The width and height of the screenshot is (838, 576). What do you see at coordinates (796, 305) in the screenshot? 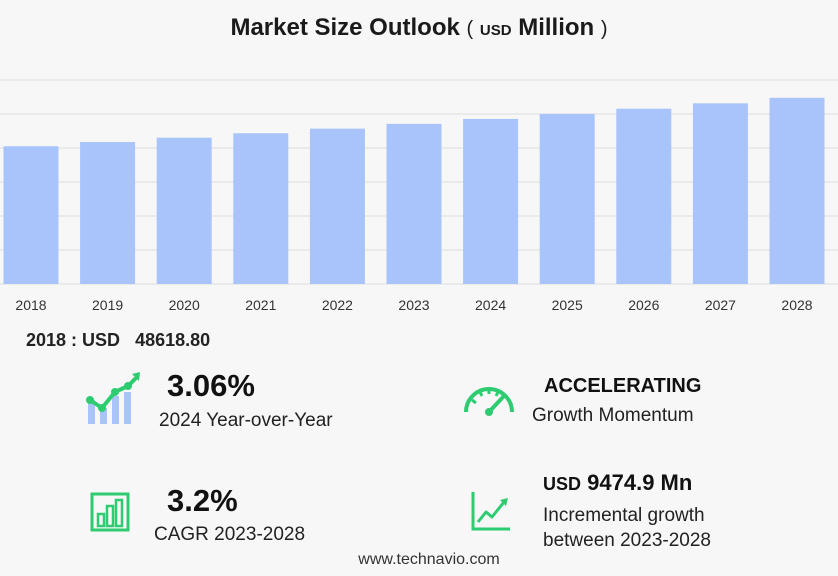
I see `x-tick-label: 2028` at bounding box center [796, 305].